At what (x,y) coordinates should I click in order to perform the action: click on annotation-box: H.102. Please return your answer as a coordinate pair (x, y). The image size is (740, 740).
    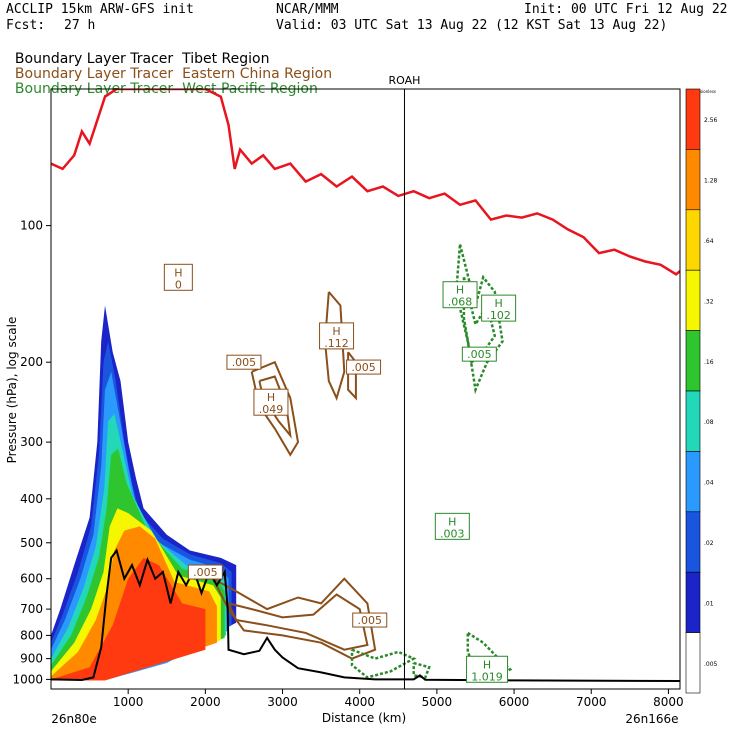
    Looking at the image, I should click on (499, 308).